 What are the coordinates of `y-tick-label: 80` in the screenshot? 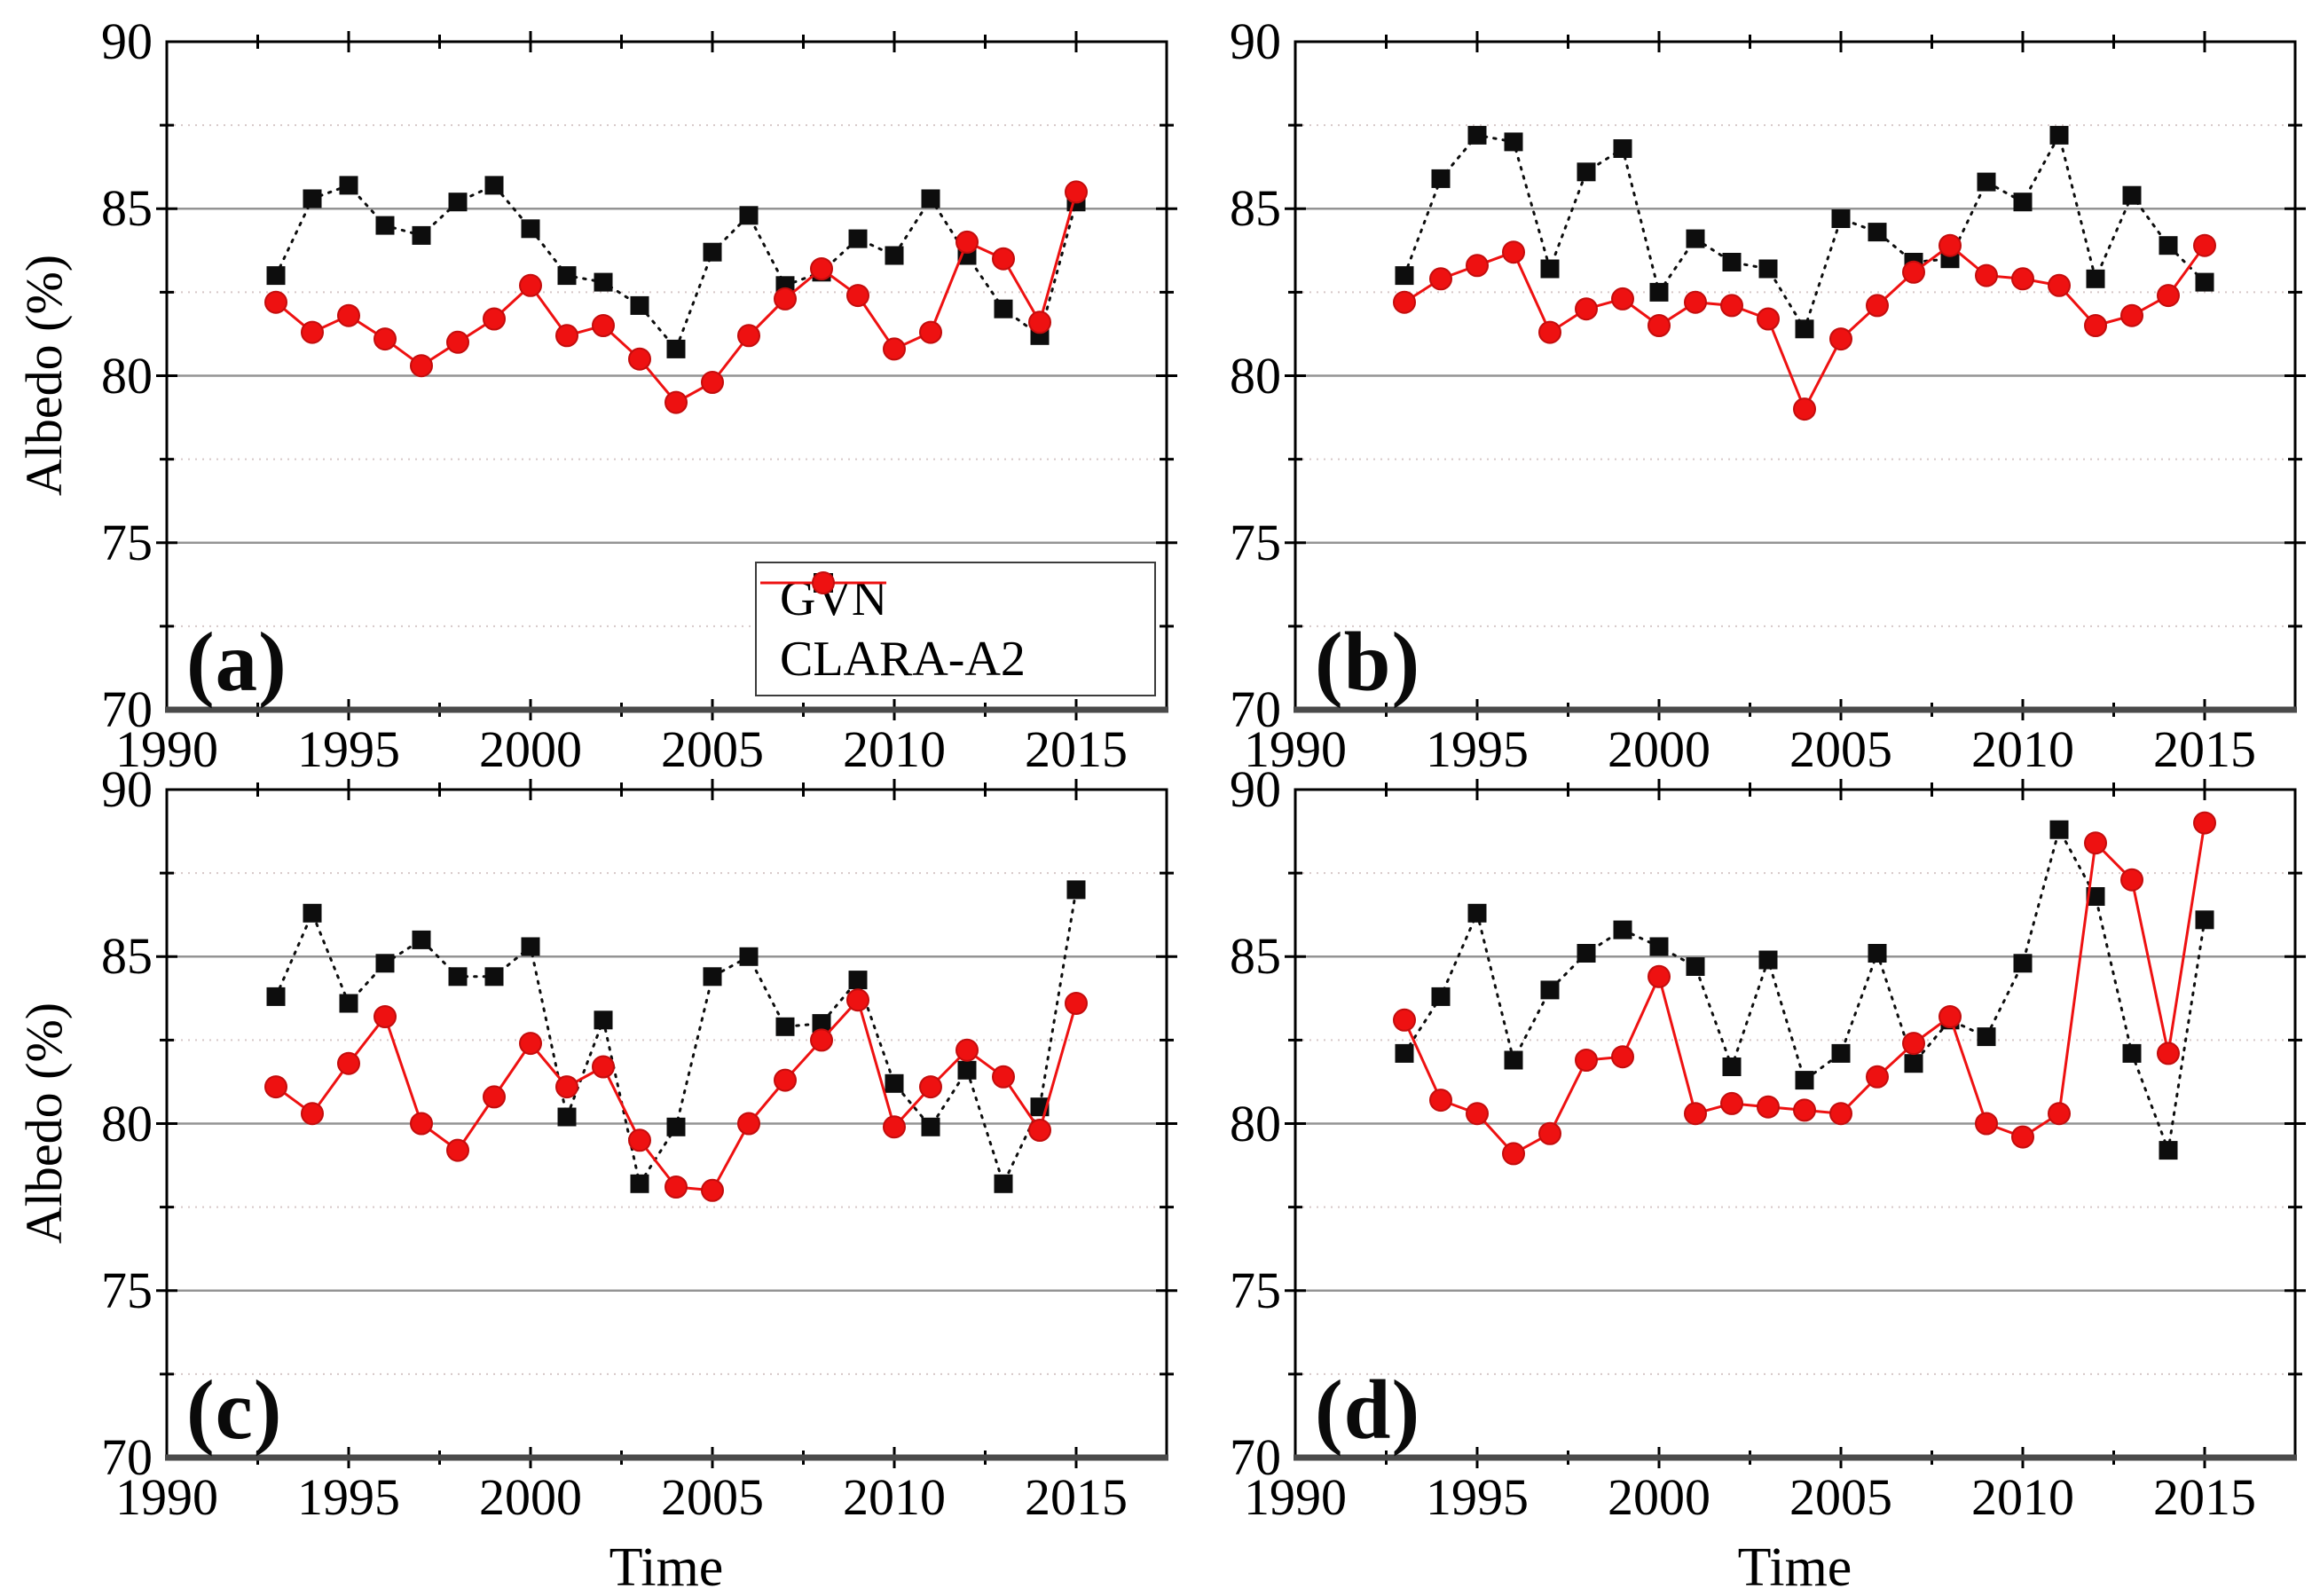 It's located at (1255, 1123).